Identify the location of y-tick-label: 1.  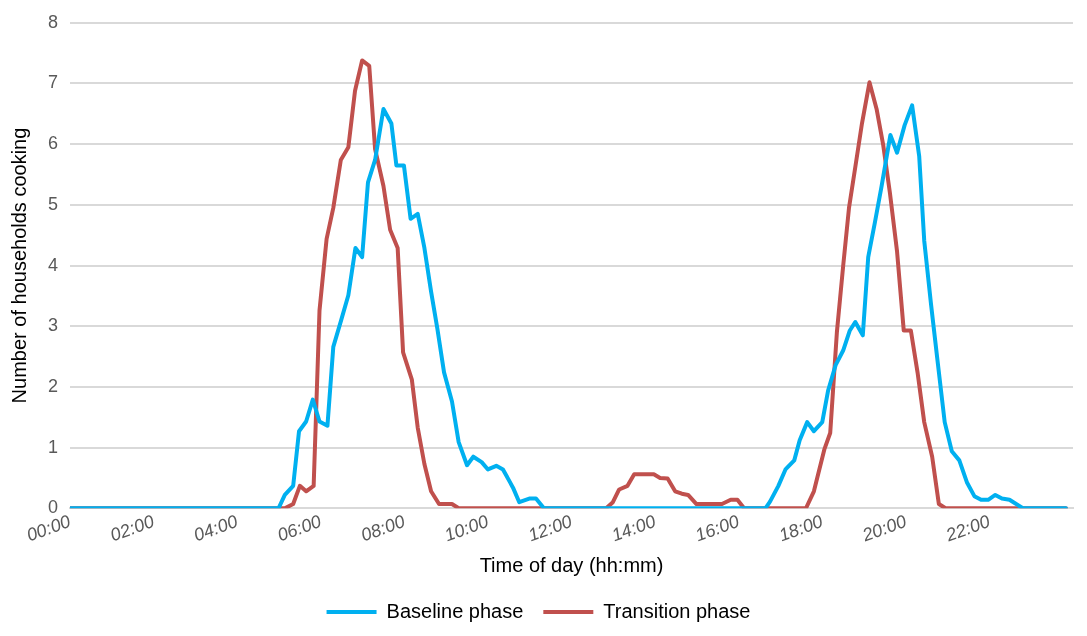
(53, 446).